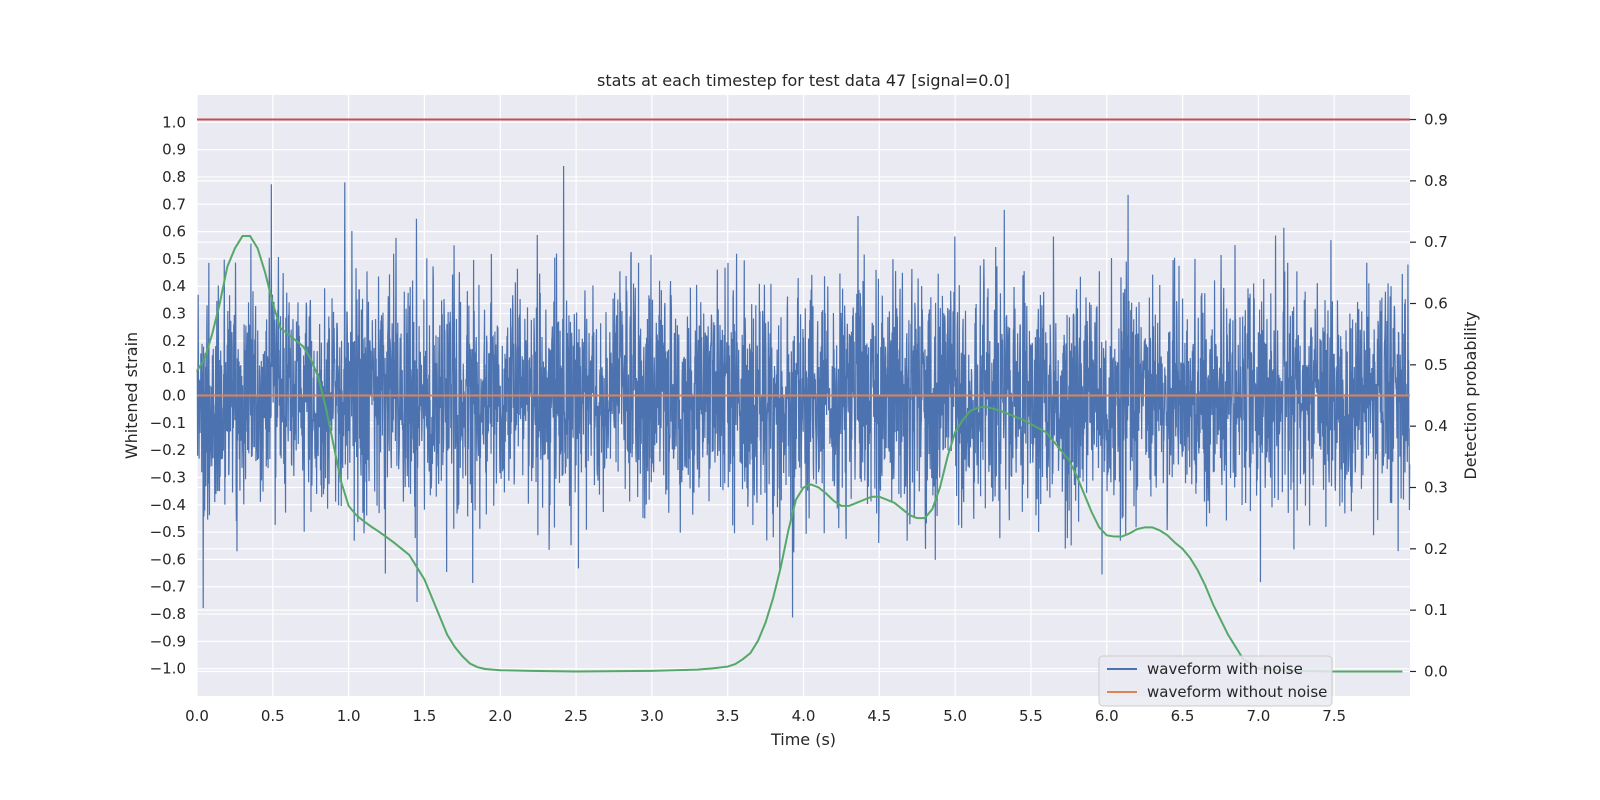 The image size is (1600, 800). Describe the element at coordinates (1429, 395) in the screenshot. I see `y-axis-right: 0.9 0.8 0.7 0.6 0.5 0.4 0.3 0.2 0.1 0.0` at that location.